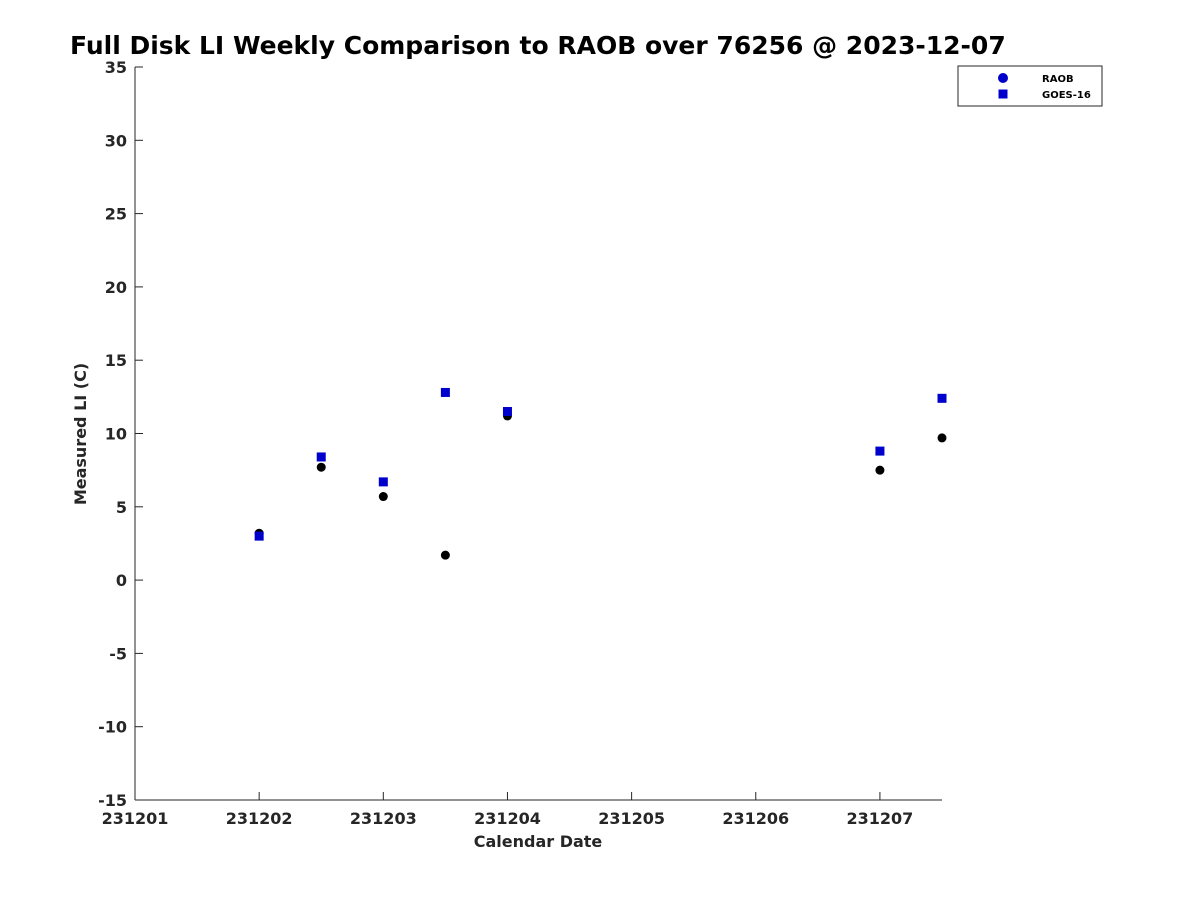  What do you see at coordinates (116, 214) in the screenshot?
I see `y-tick-label: 25` at bounding box center [116, 214].